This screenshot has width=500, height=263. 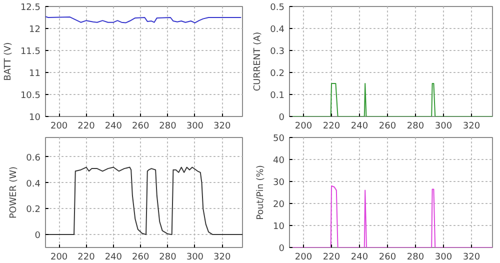 What do you see at coordinates (277, 8) in the screenshot?
I see `y-tick-label: 0.5` at bounding box center [277, 8].